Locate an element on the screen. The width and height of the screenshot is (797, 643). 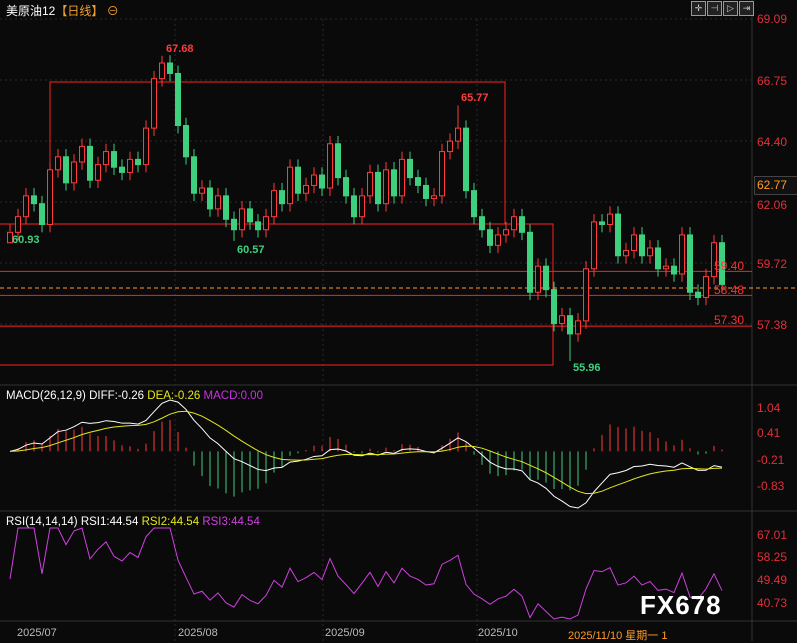
price-tick: 62.06 is located at coordinates (772, 205).